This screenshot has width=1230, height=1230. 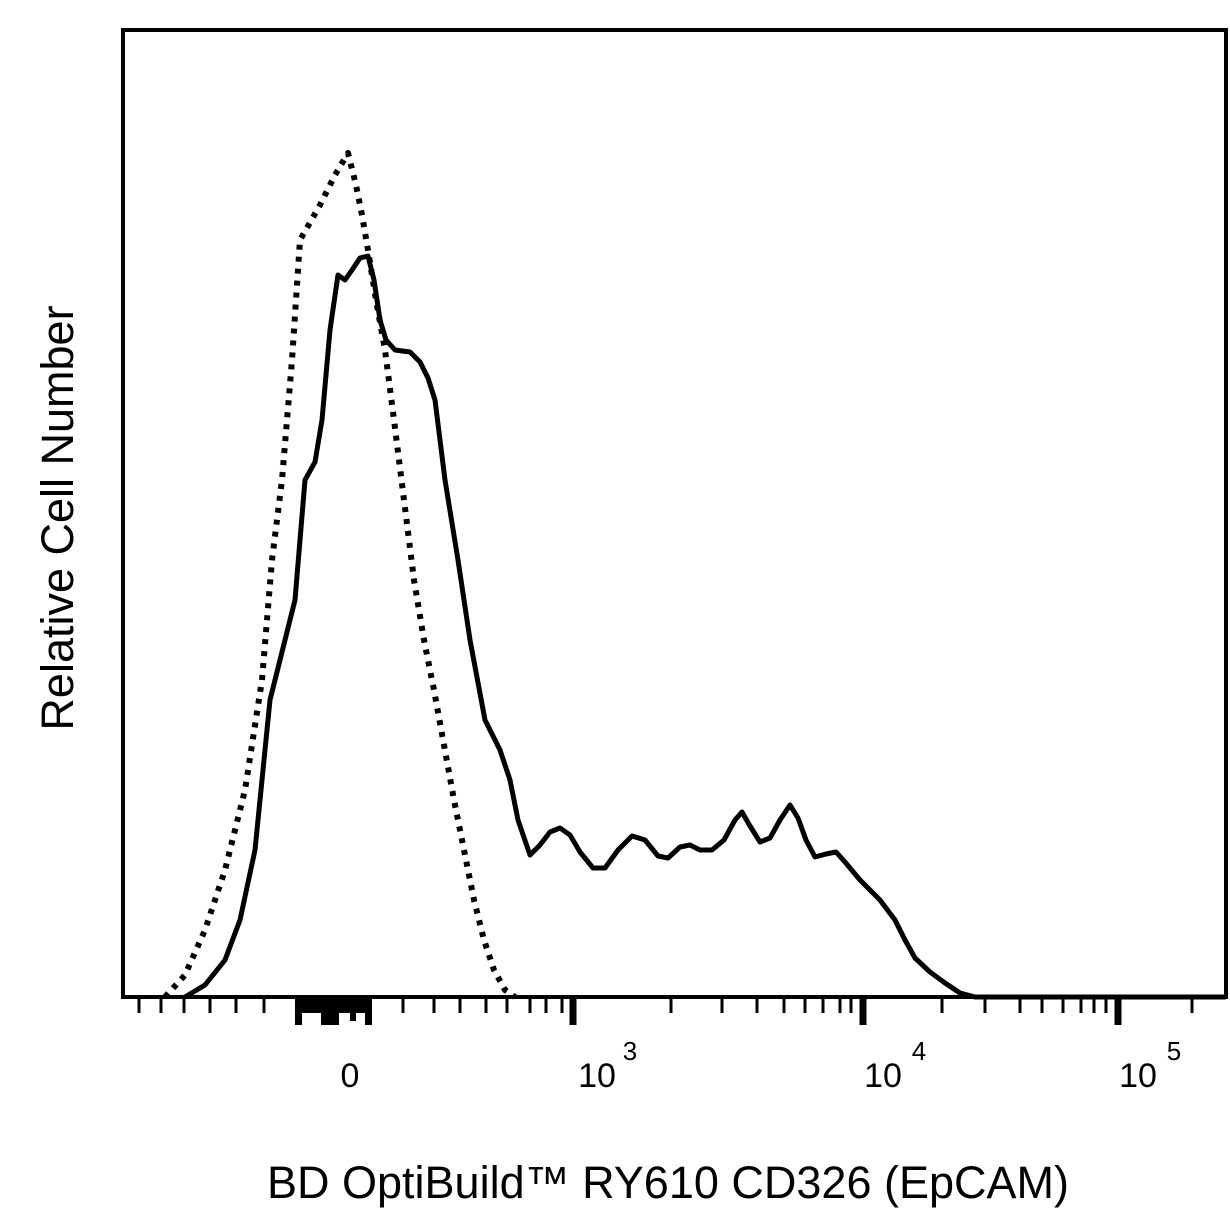 I want to click on x-tick-label-1e4: 10 4, so click(x=895, y=1065).